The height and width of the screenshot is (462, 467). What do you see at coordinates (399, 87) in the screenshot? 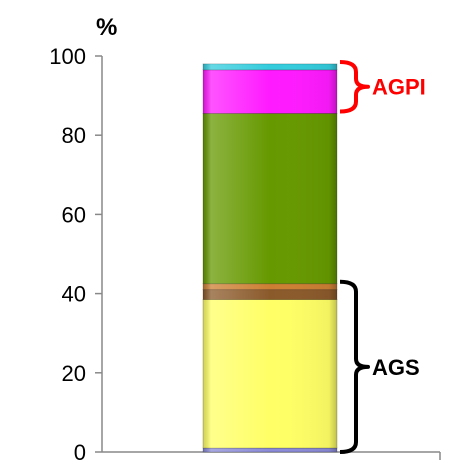
I see `annotation-label-1: AGPI` at bounding box center [399, 87].